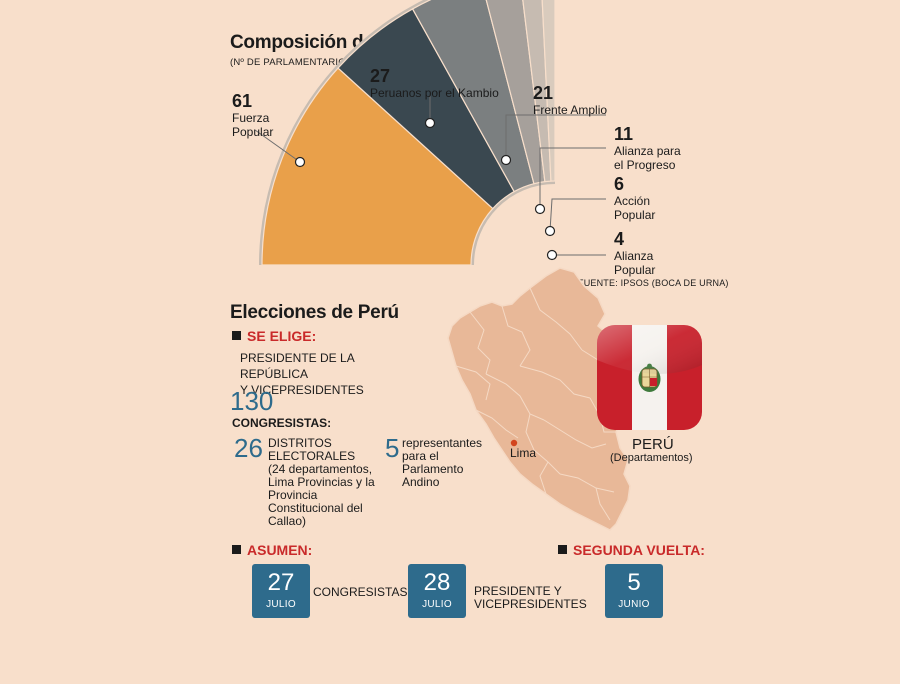 This screenshot has height=684, width=900. Describe the element at coordinates (570, 100) in the screenshot. I see `party-label-frente-amplio: 21 Frente Amplio` at that location.